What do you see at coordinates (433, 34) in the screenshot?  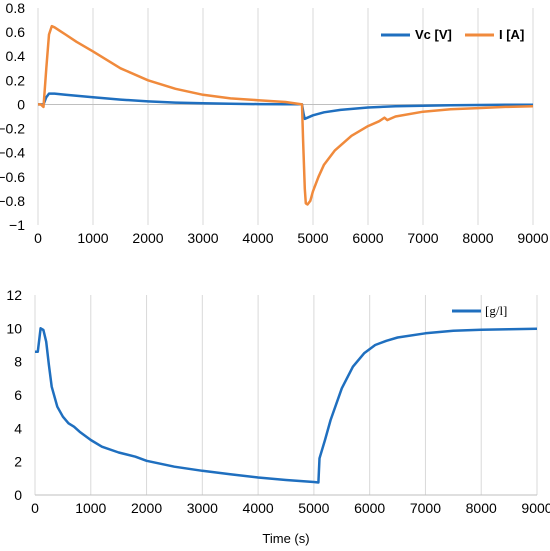 I see `legend-label-vc: Vc [V]` at bounding box center [433, 34].